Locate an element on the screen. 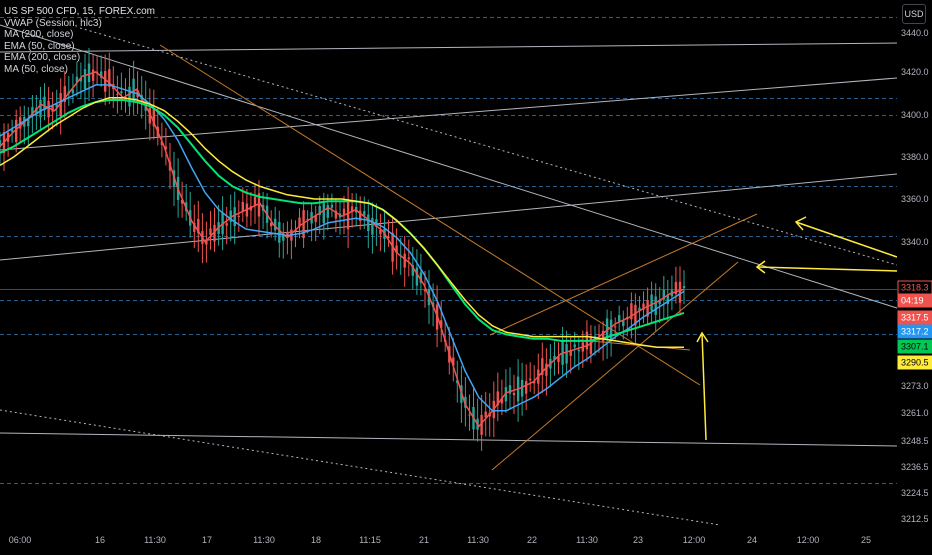 This screenshot has height=555, width=932. currency-button: USD is located at coordinates (914, 14).